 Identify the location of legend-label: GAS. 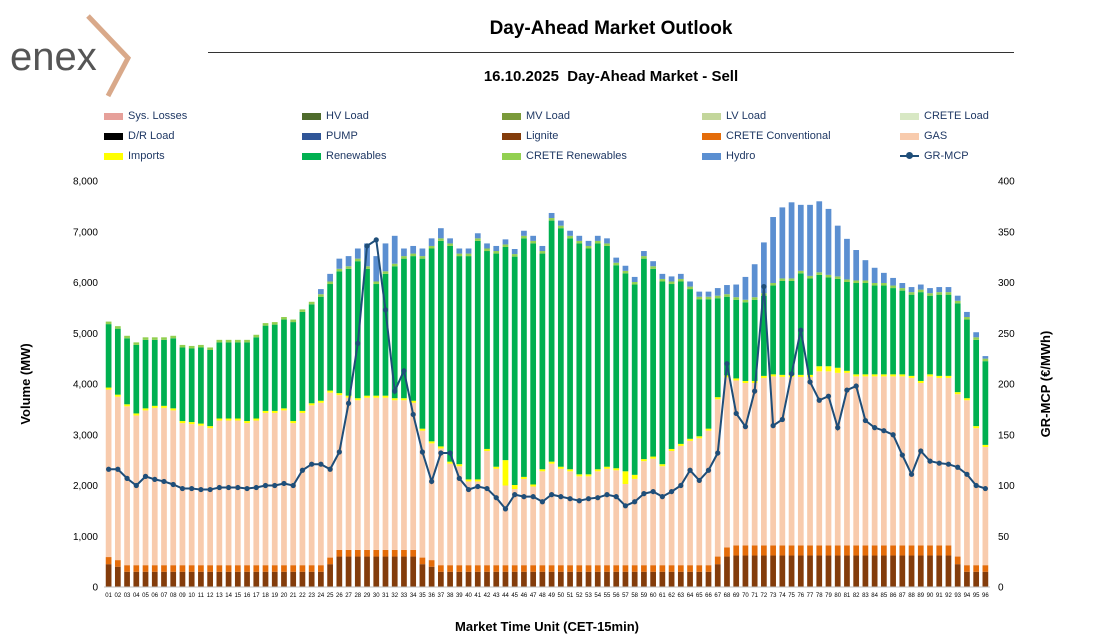
(936, 136).